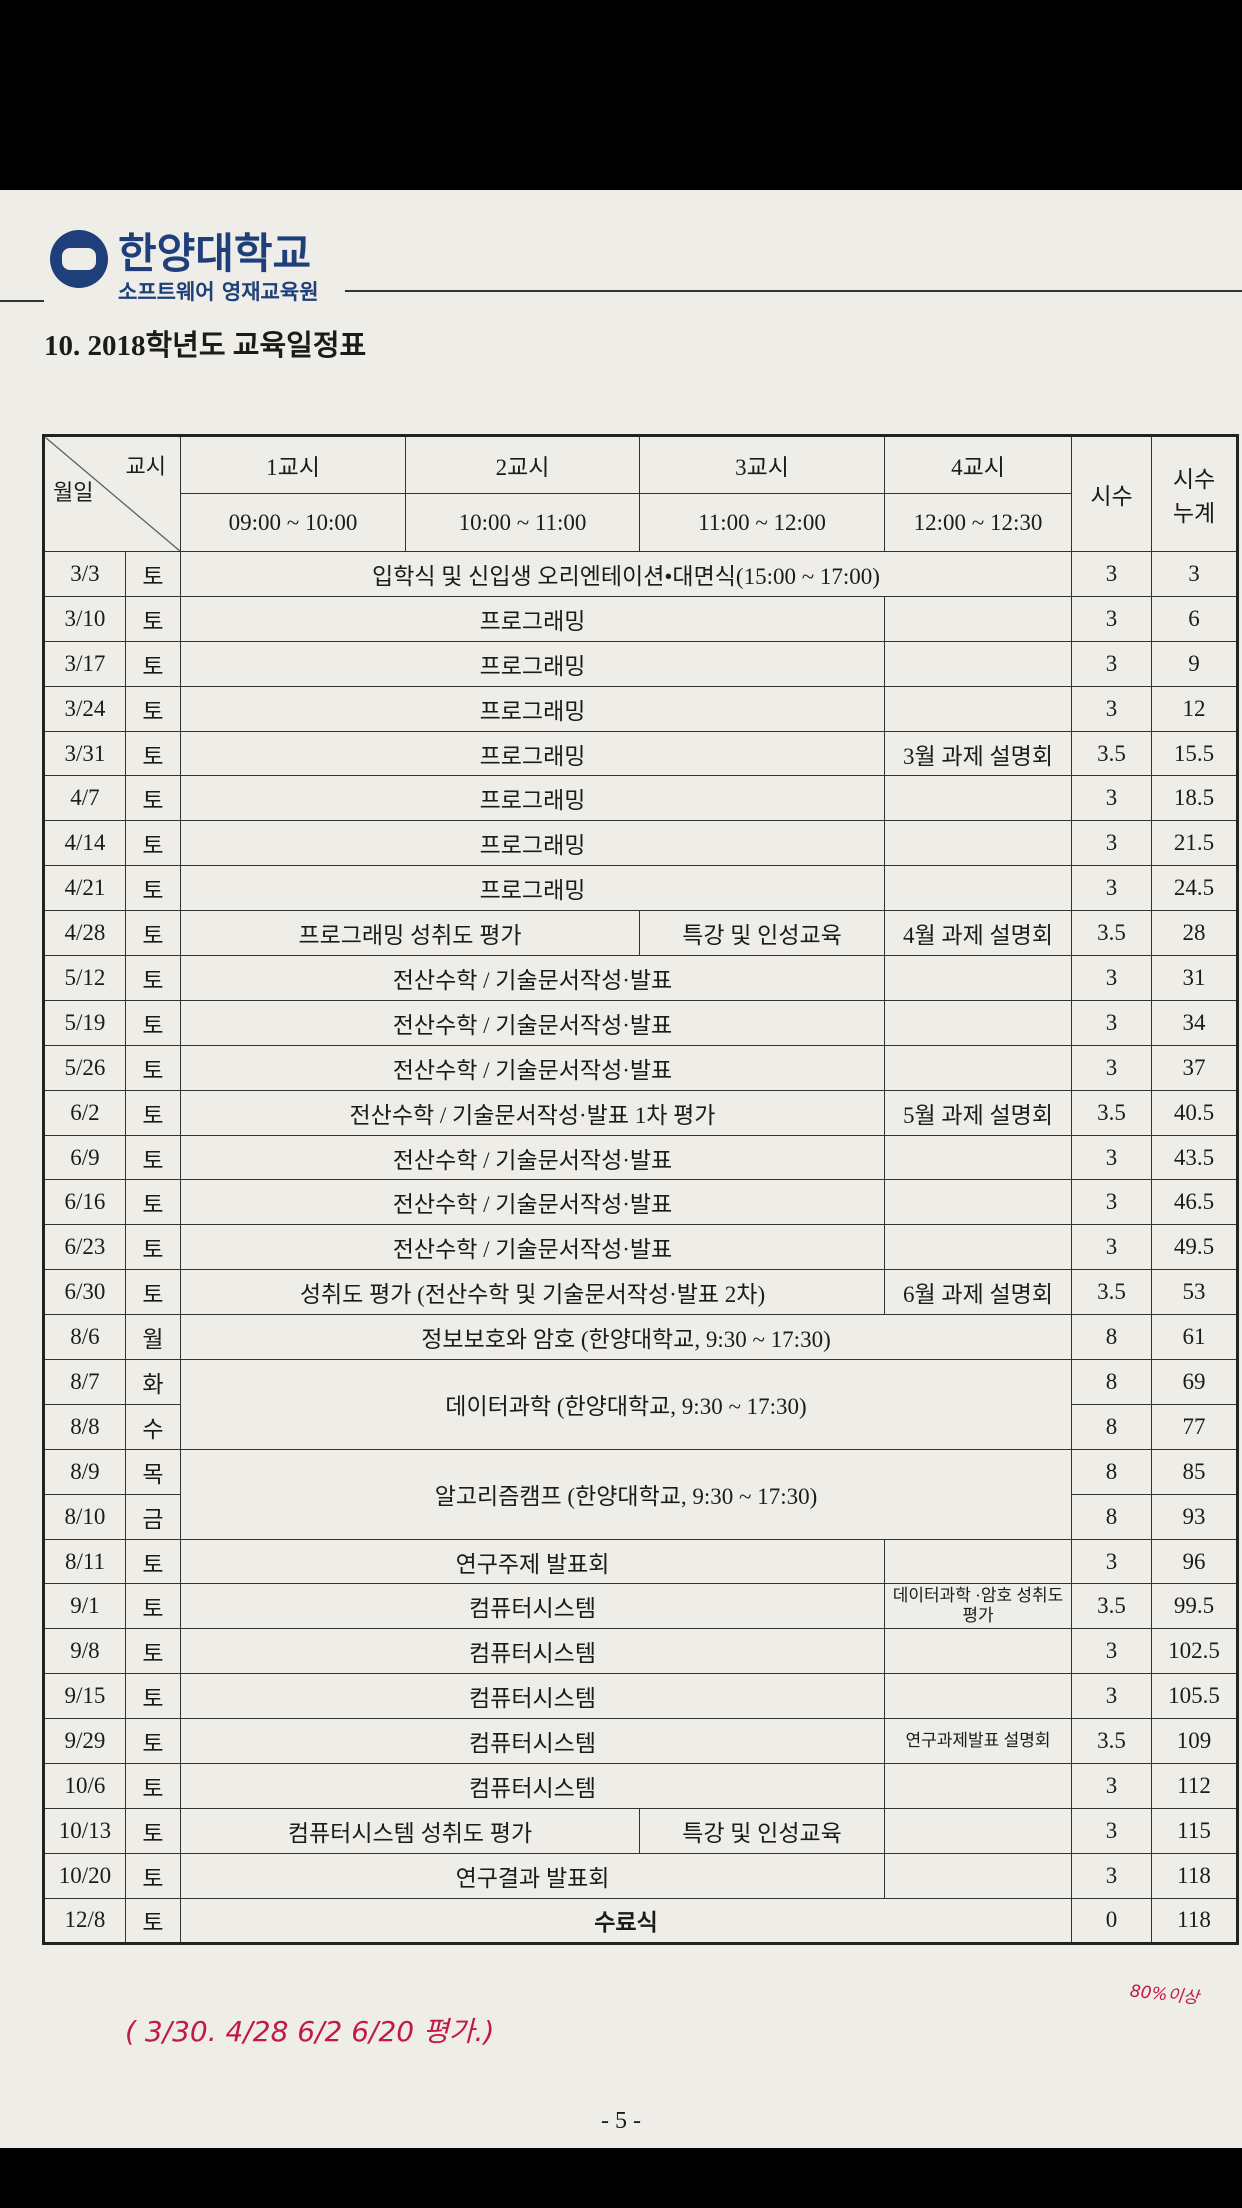  I want to click on cumulative-cell: 69, so click(1194, 1382).